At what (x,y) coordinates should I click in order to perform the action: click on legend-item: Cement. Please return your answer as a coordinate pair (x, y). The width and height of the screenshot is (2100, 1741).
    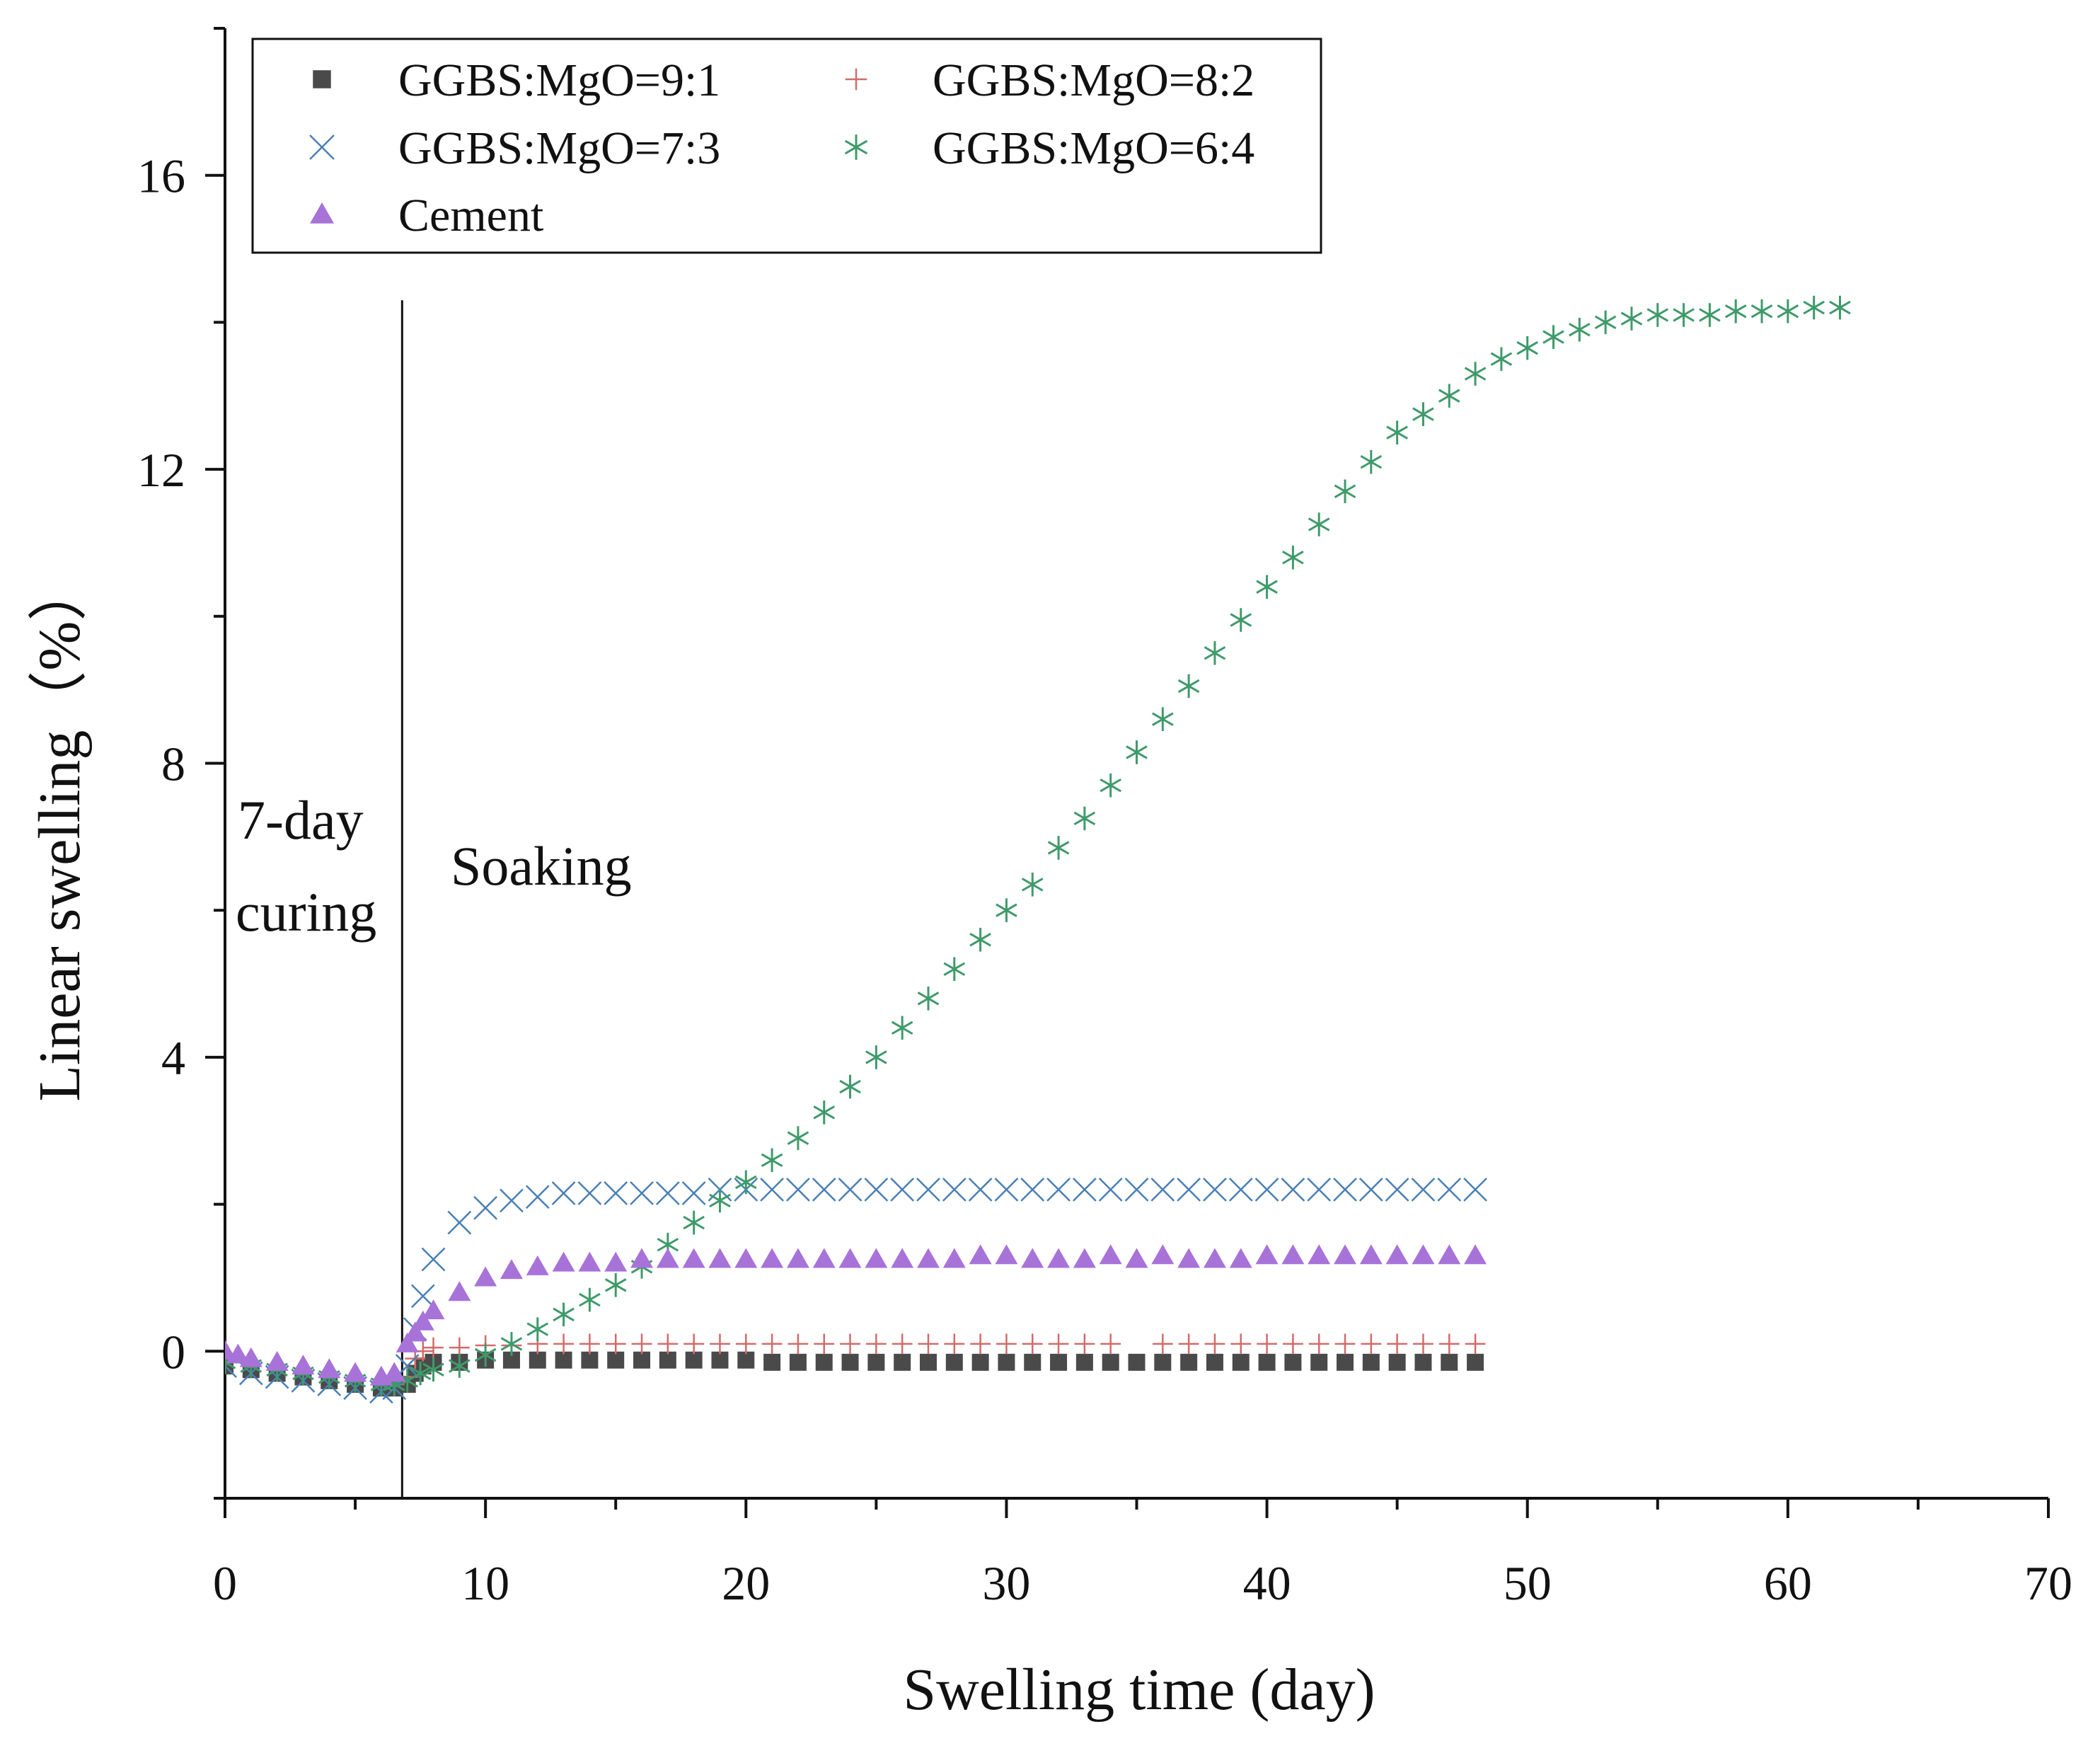
    Looking at the image, I should click on (426, 216).